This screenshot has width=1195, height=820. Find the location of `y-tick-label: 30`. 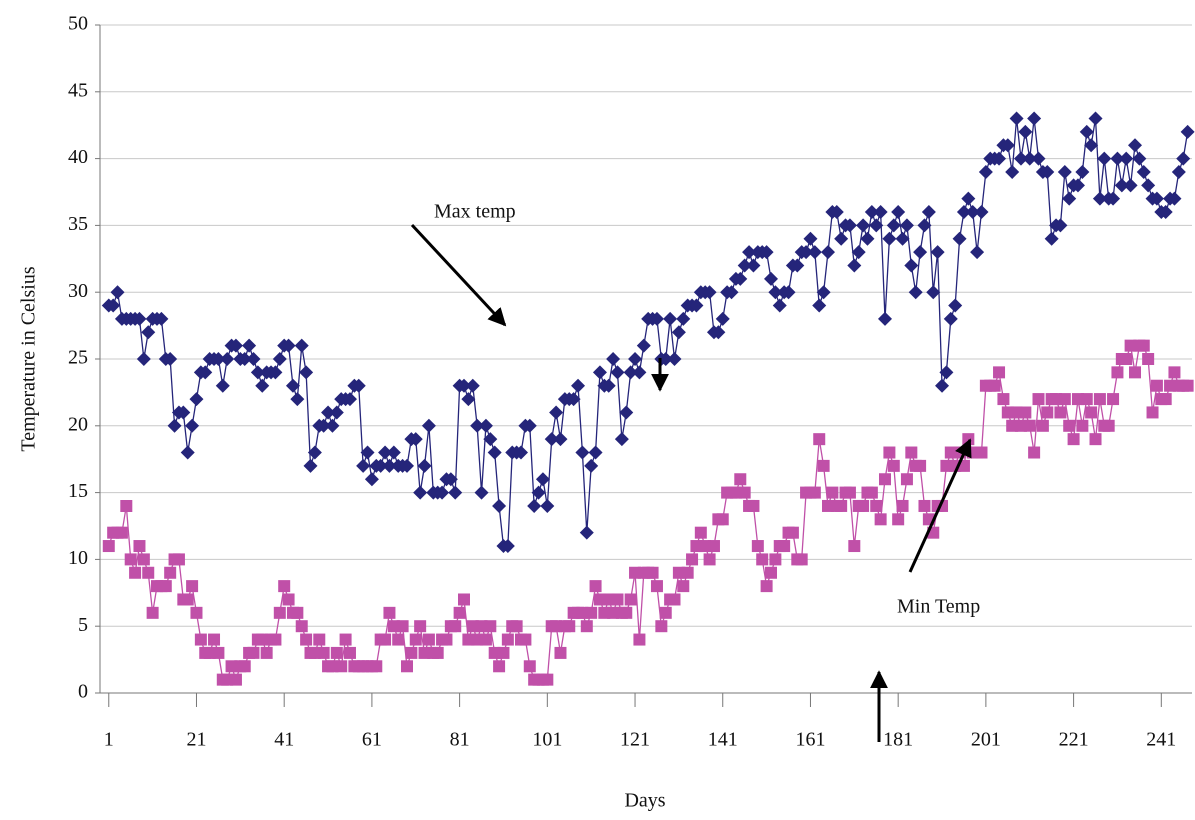

y-tick-label: 30 is located at coordinates (78, 291).